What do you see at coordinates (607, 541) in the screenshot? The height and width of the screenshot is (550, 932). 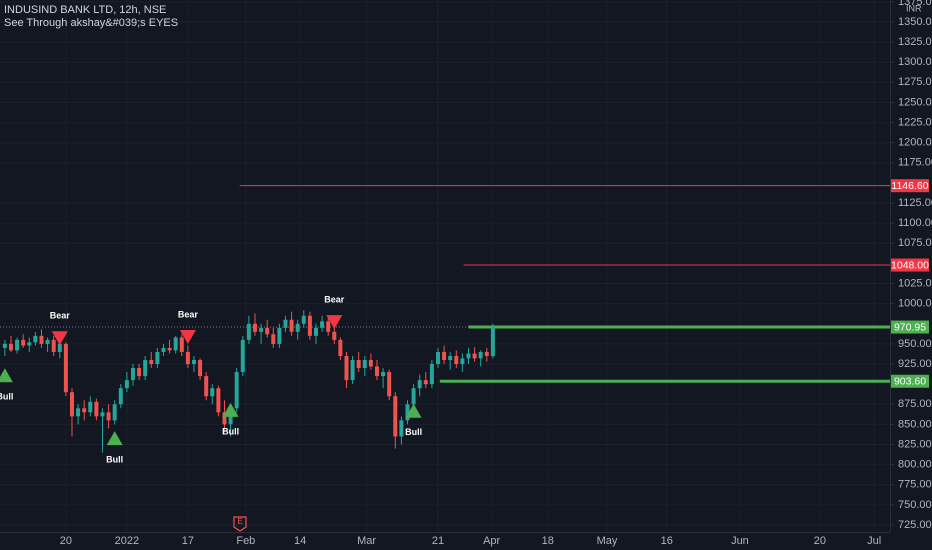 I see `x-tick-label: May` at bounding box center [607, 541].